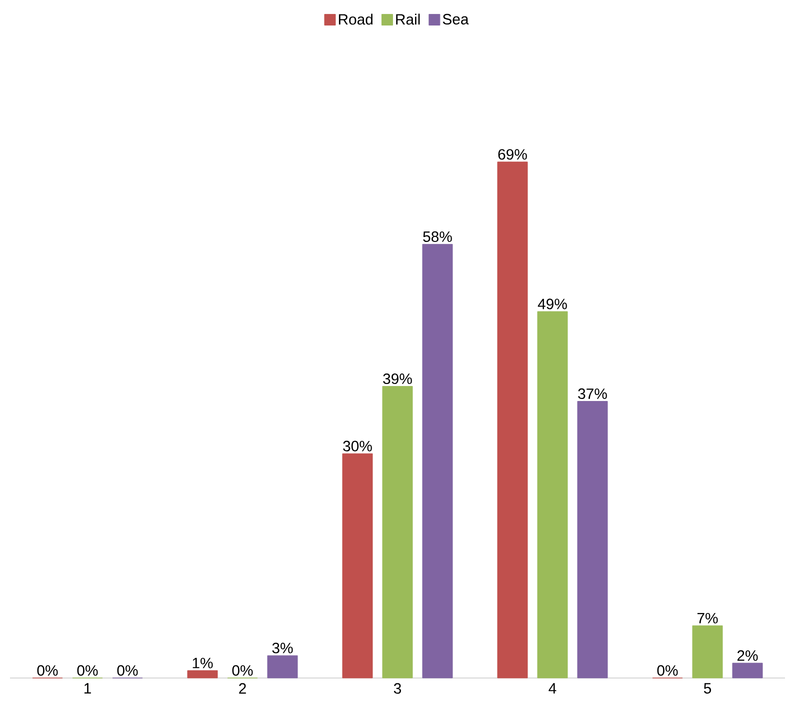 Image resolution: width=792 pixels, height=721 pixels. What do you see at coordinates (552, 688) in the screenshot?
I see `x-tick-label: 4` at bounding box center [552, 688].